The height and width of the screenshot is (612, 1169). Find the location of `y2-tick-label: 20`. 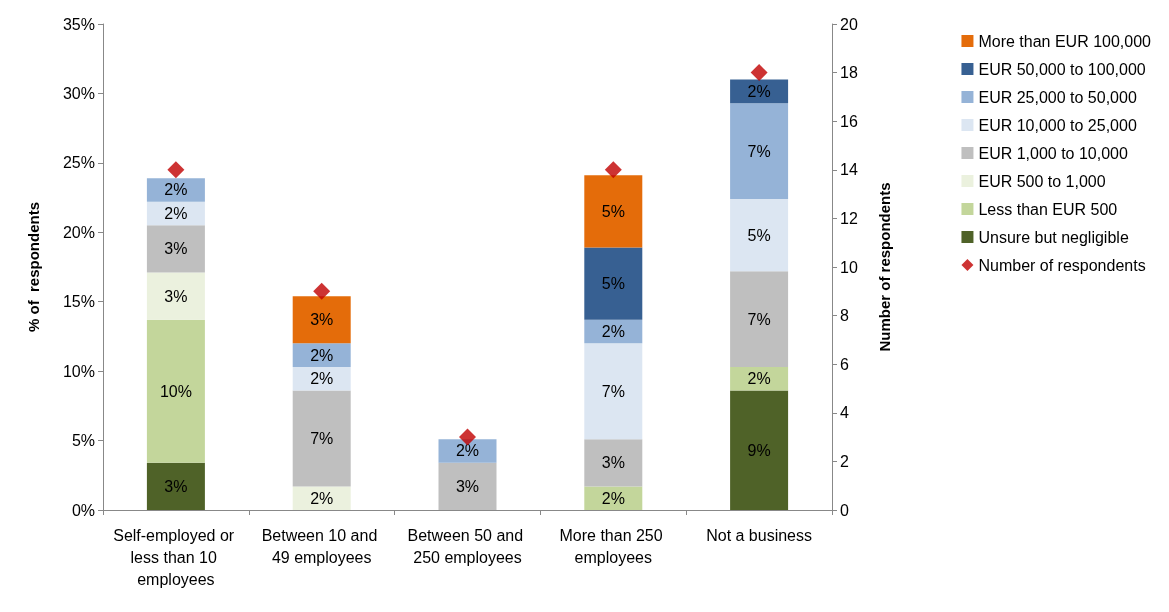

y2-tick-label: 20 is located at coordinates (849, 24).